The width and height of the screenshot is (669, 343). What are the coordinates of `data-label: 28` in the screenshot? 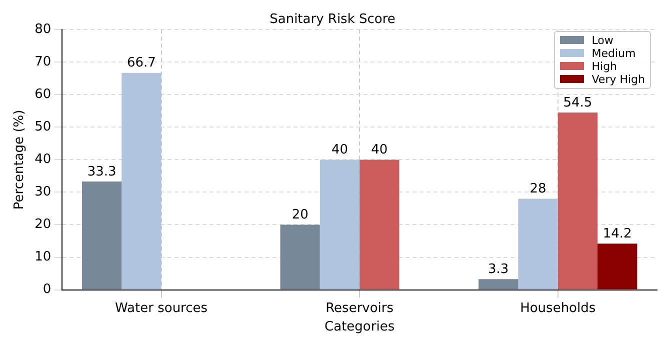 It's located at (538, 189).